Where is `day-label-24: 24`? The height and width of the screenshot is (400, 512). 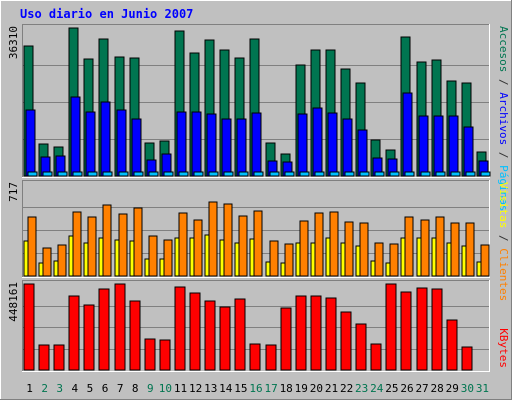 day-label-24: 24 is located at coordinates (377, 388).